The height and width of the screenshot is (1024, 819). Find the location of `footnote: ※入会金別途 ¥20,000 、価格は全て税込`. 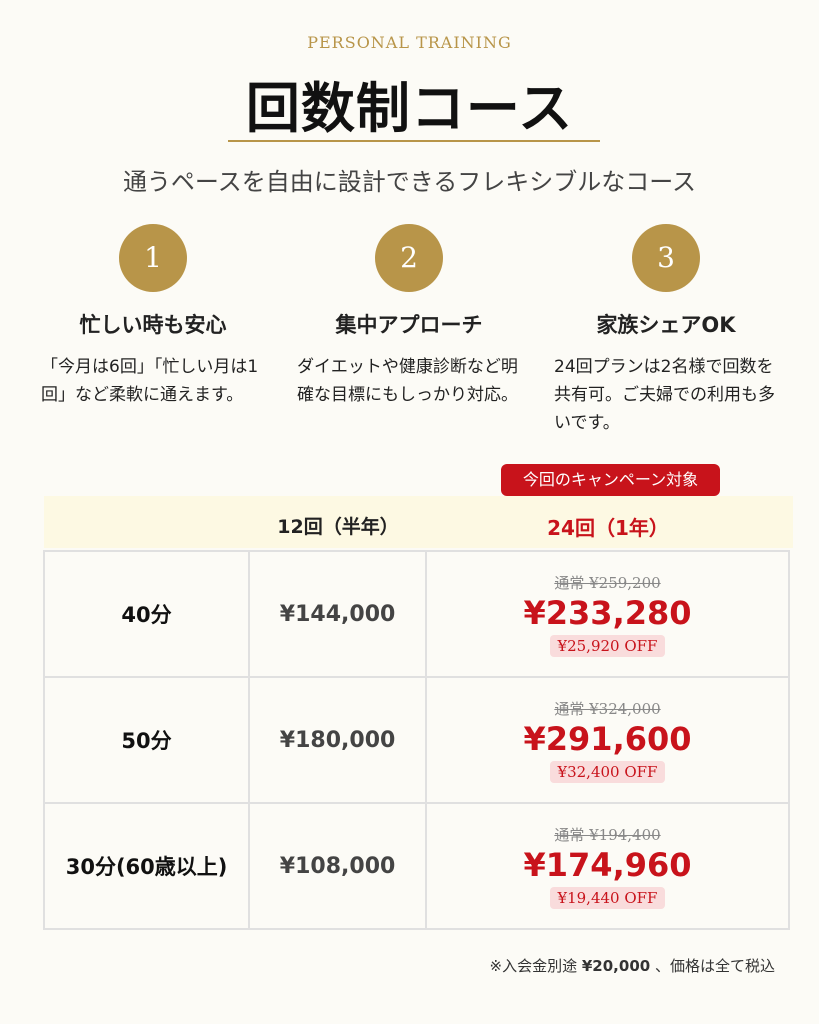

footnote: ※入会金別途 ¥20,000 、価格は全て税込 is located at coordinates (632, 965).